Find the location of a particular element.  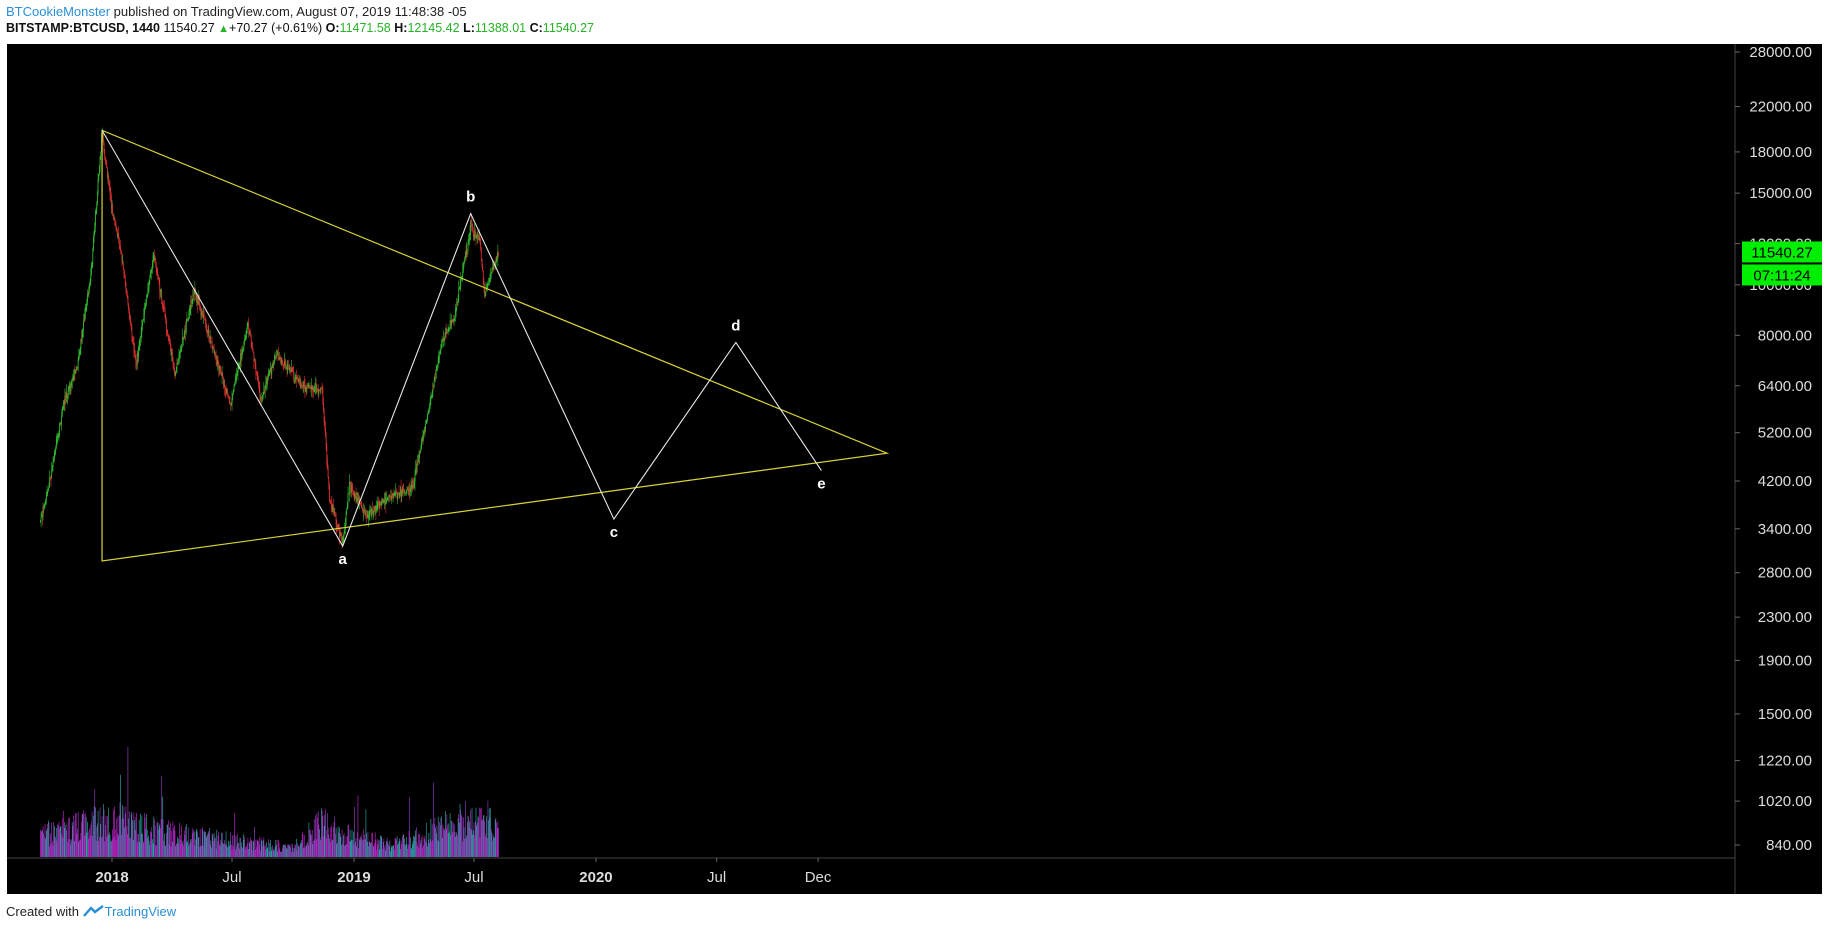

price-tick-label: 5200.00 is located at coordinates (1785, 433).